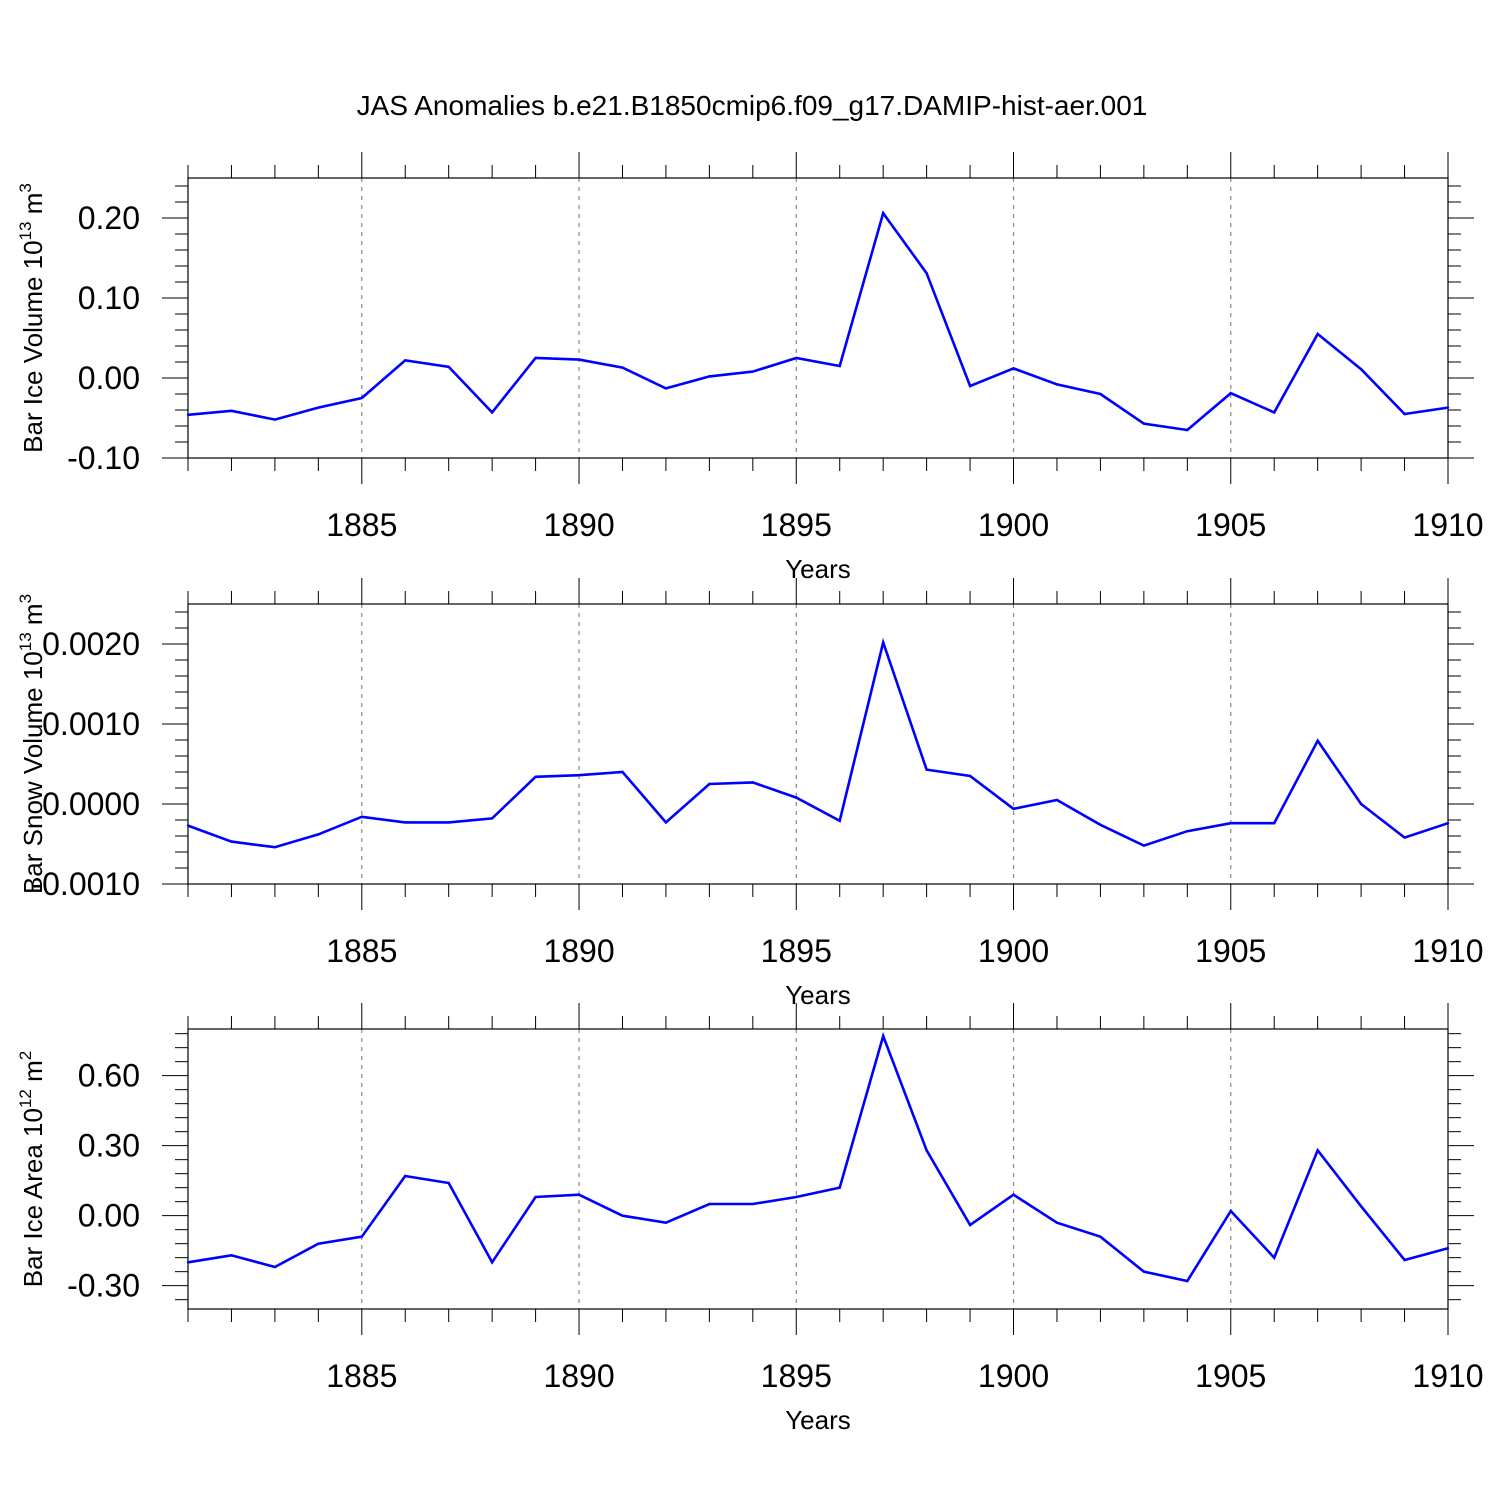 The width and height of the screenshot is (1500, 1500). Describe the element at coordinates (33, 346) in the screenshot. I see `y-axis-label-text: Bar Ice Volume 10` at that location.